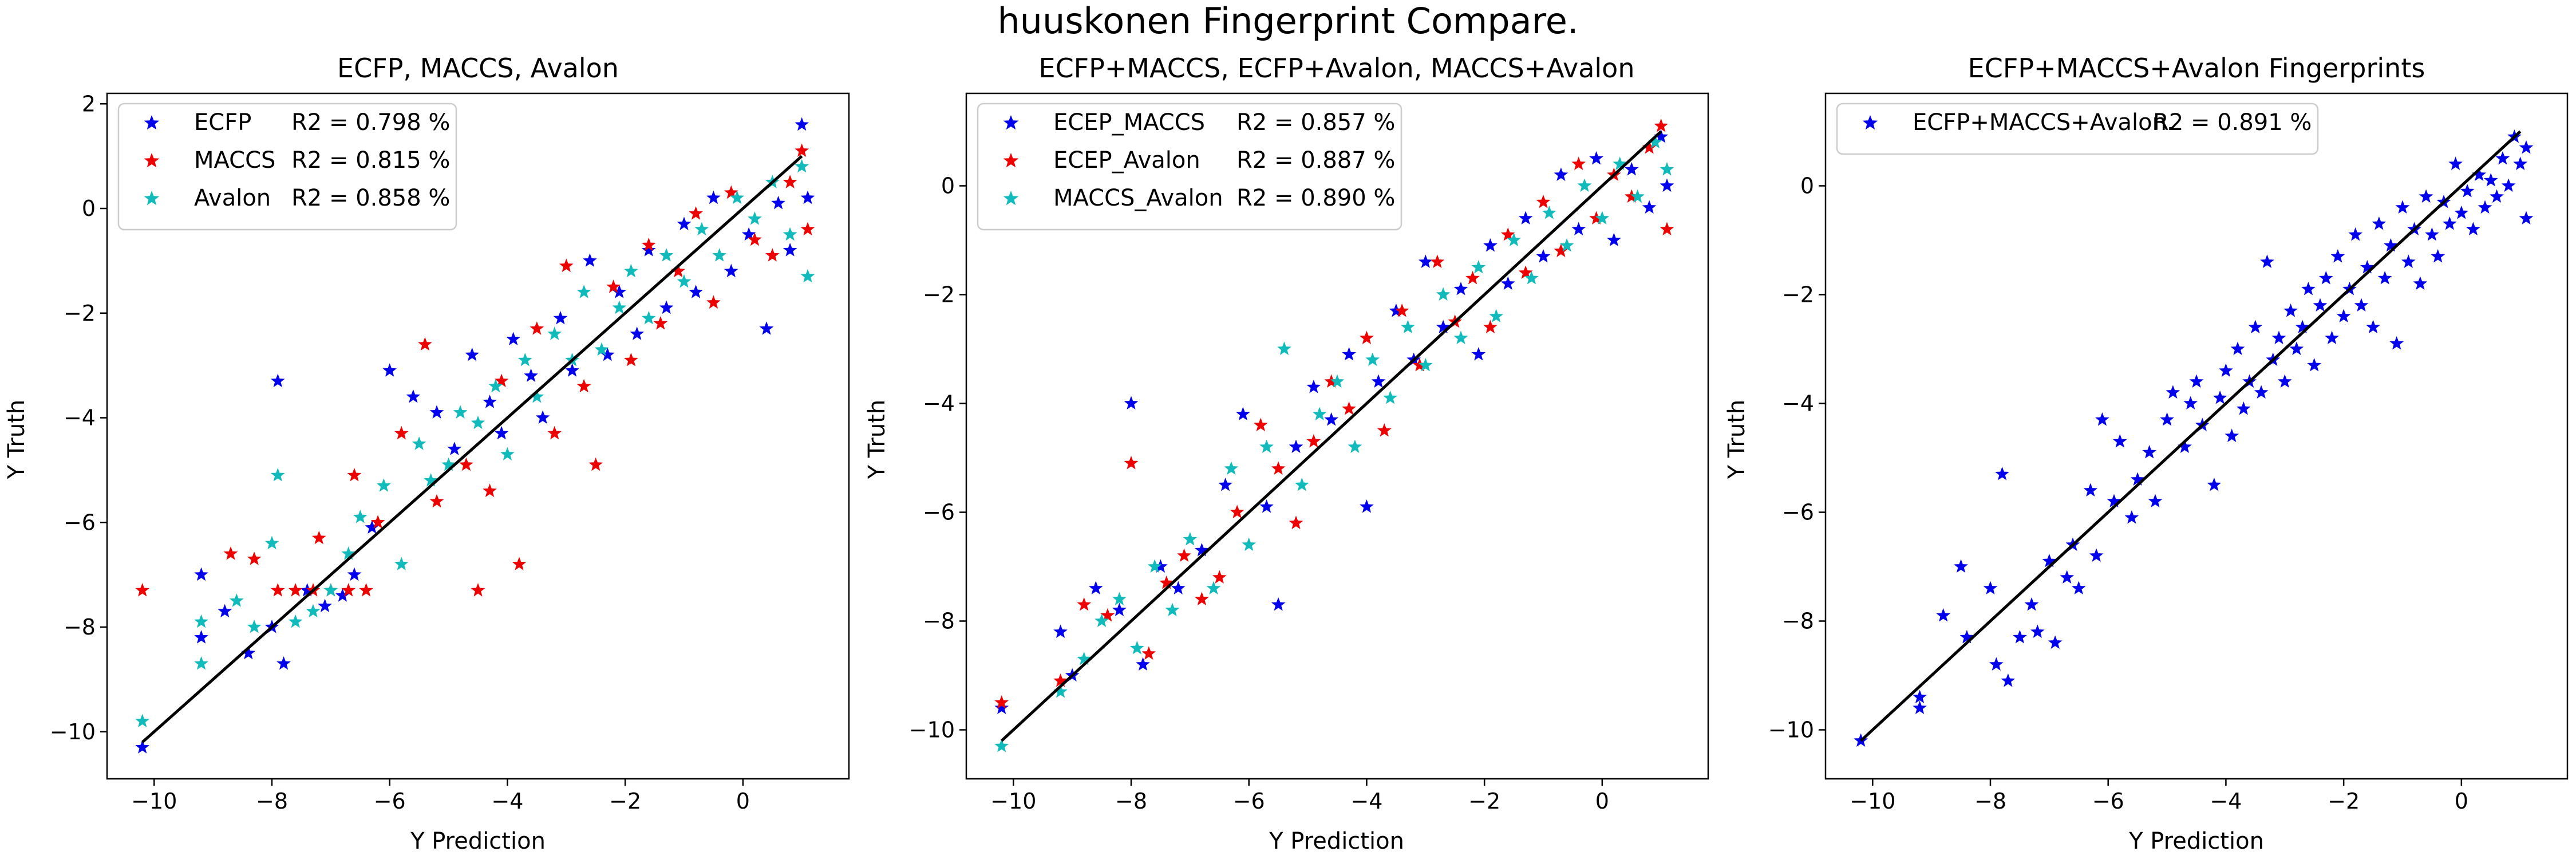  I want to click on legend-label: MACCS, so click(234, 160).